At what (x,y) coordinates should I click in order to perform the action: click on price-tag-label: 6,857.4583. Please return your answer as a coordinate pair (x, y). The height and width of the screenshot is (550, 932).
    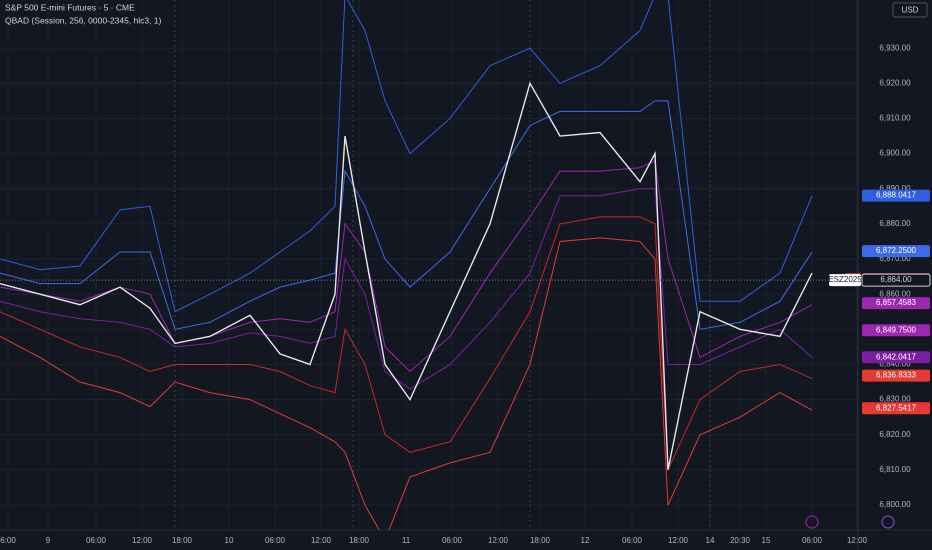
    Looking at the image, I should click on (896, 302).